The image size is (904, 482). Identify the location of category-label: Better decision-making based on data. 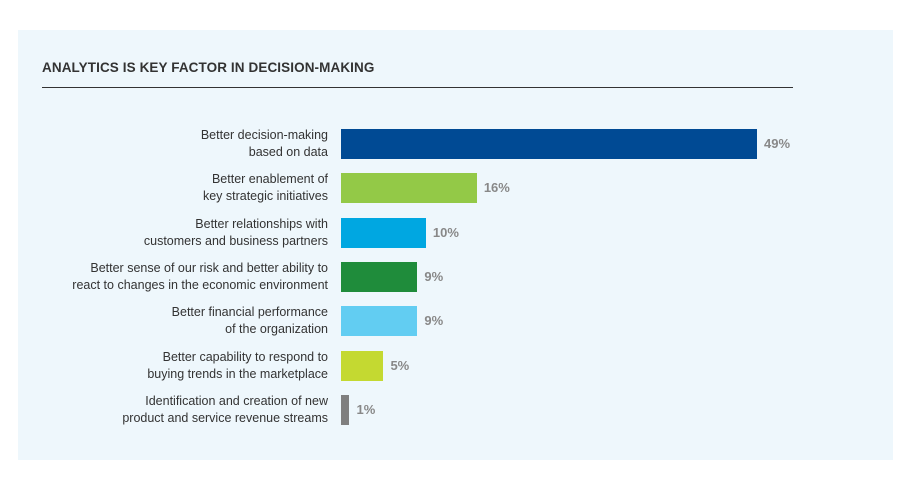
(168, 144).